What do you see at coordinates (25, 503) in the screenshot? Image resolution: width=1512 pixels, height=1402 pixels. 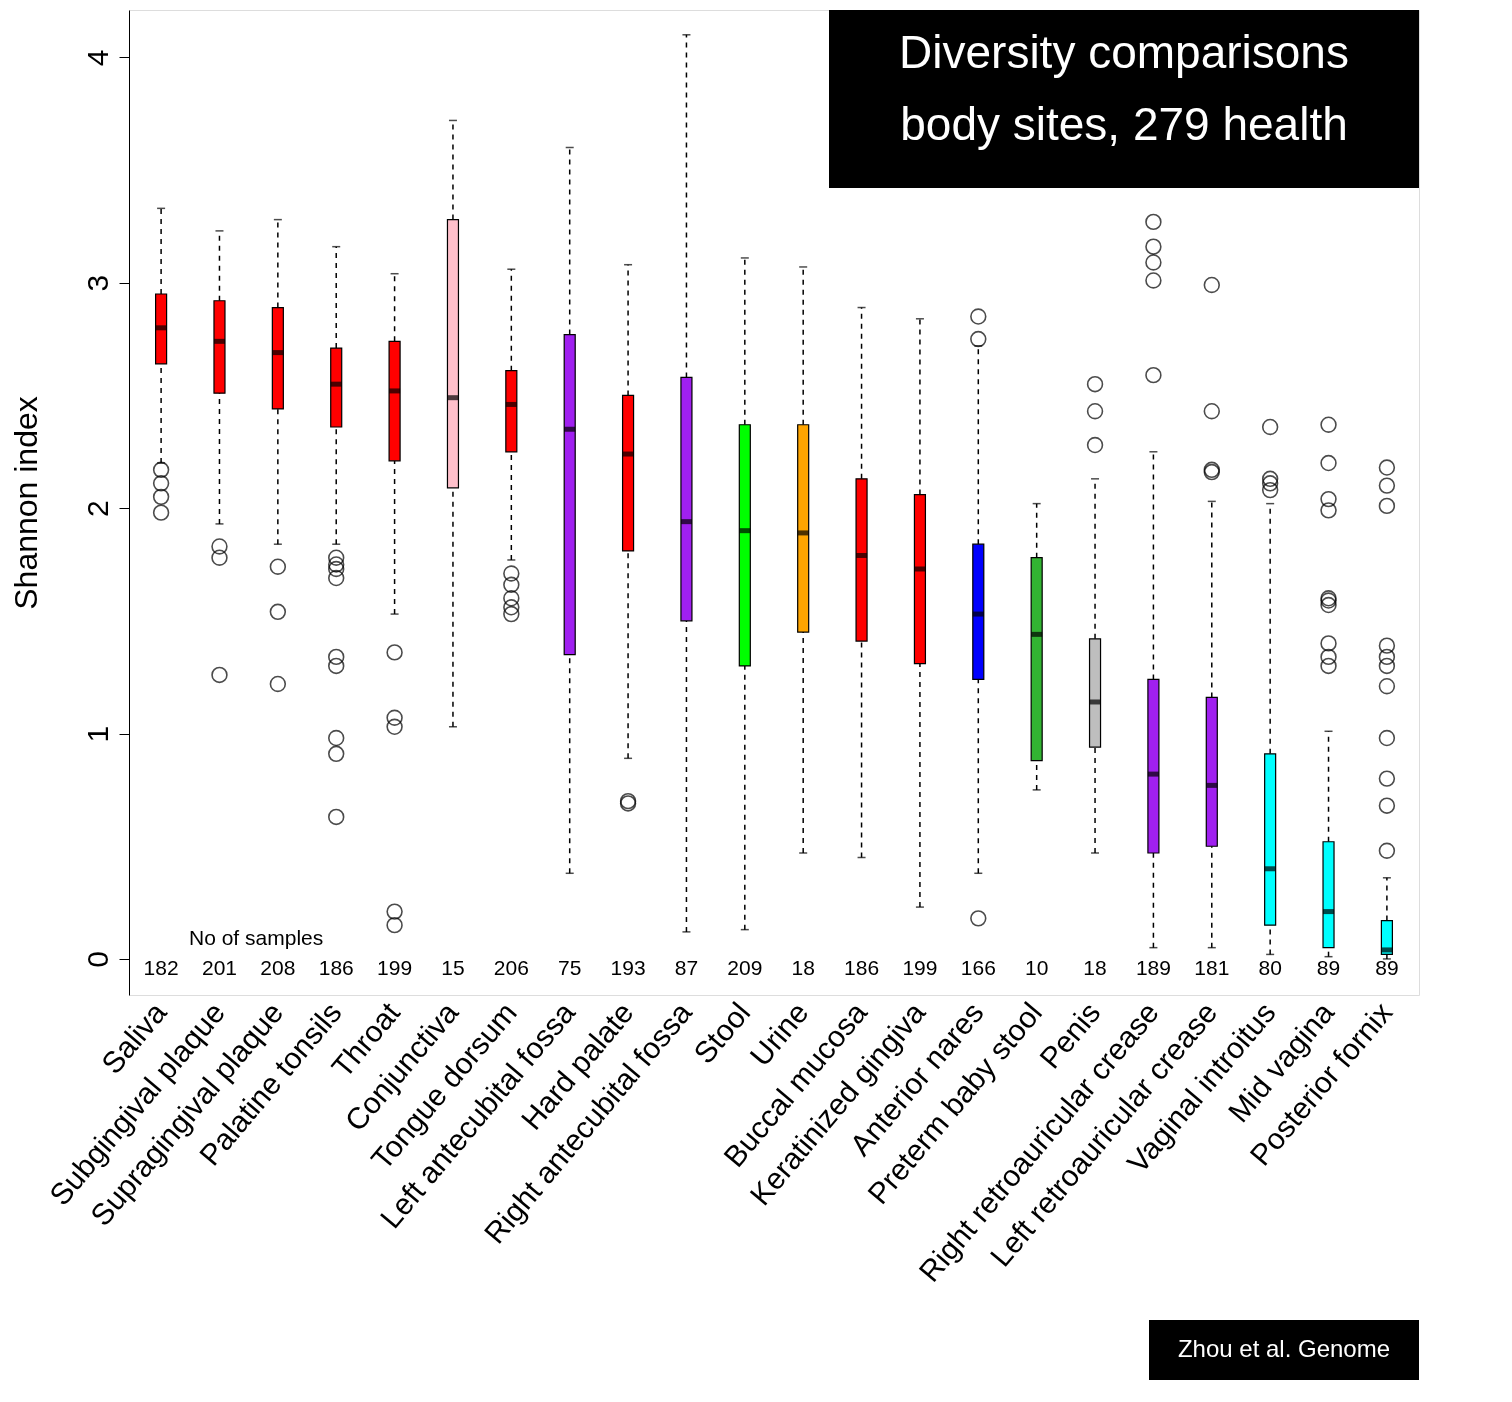 I see `y-axis-title: Shannon index` at bounding box center [25, 503].